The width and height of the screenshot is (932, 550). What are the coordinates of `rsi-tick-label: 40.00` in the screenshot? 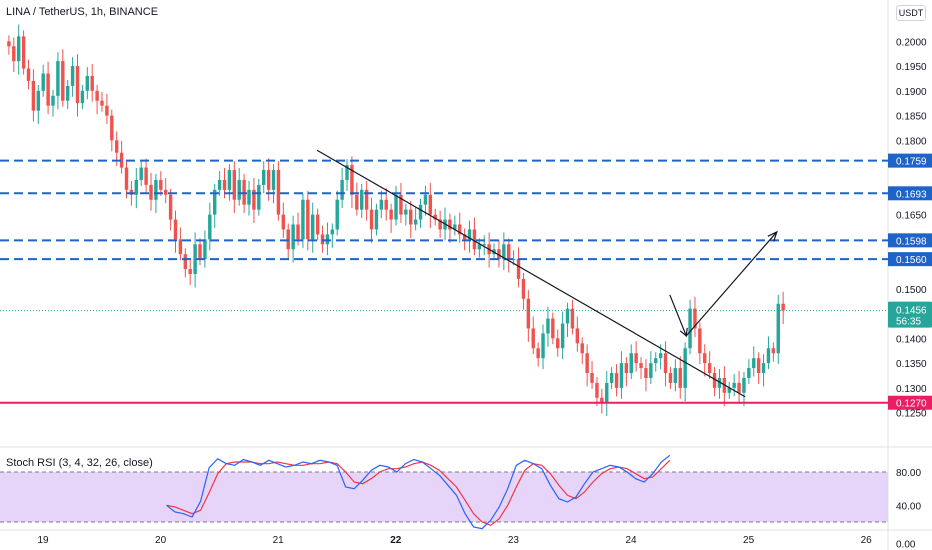 It's located at (908, 506).